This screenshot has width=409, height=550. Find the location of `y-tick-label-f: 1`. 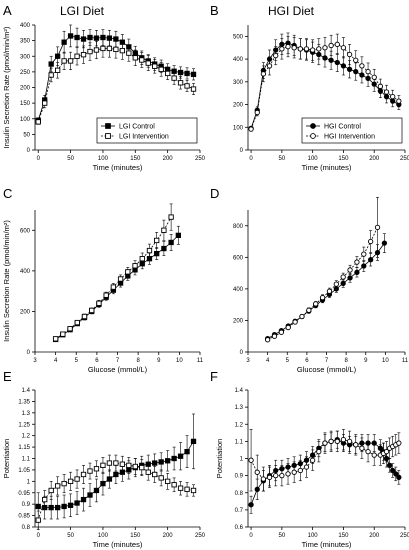

y-tick-label-f: 1 is located at coordinates (242, 460).